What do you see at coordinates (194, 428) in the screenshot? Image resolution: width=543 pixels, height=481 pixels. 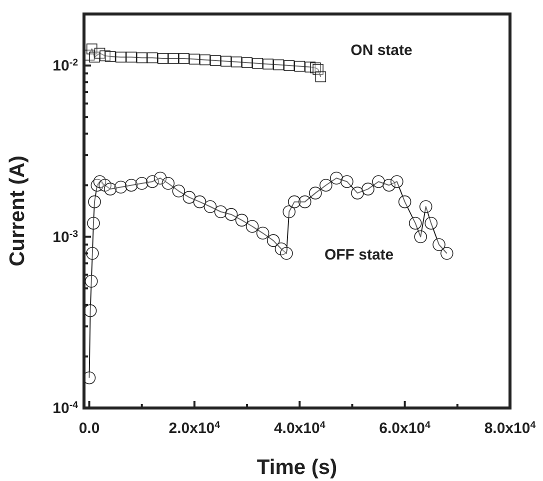 I see `x-tick-label: 2.0x10$^{4}$` at bounding box center [194, 428].